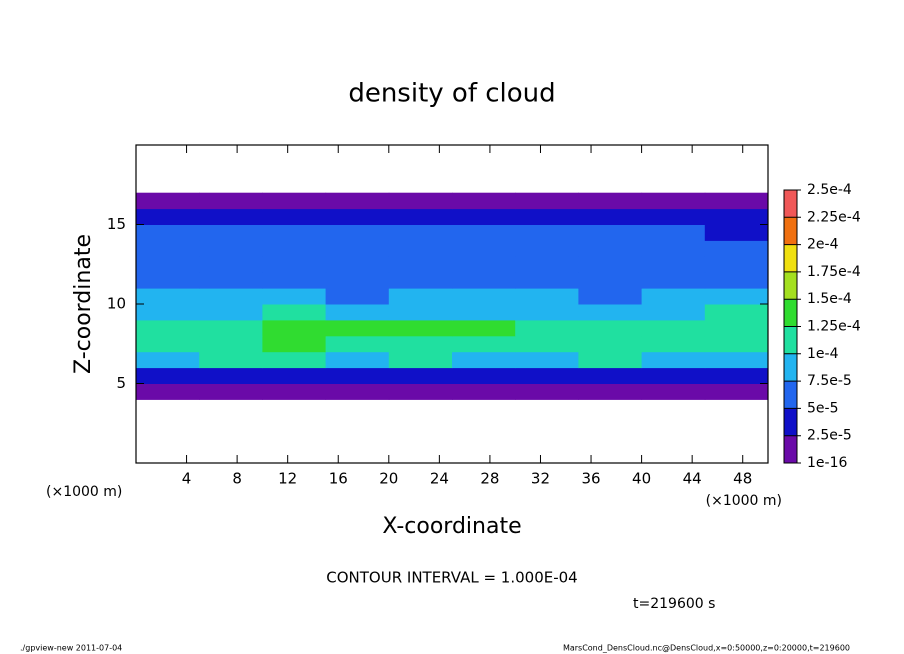 Image resolution: width=904 pixels, height=654 pixels. What do you see at coordinates (451, 94) in the screenshot?
I see `chart-title: density of cloud` at bounding box center [451, 94].